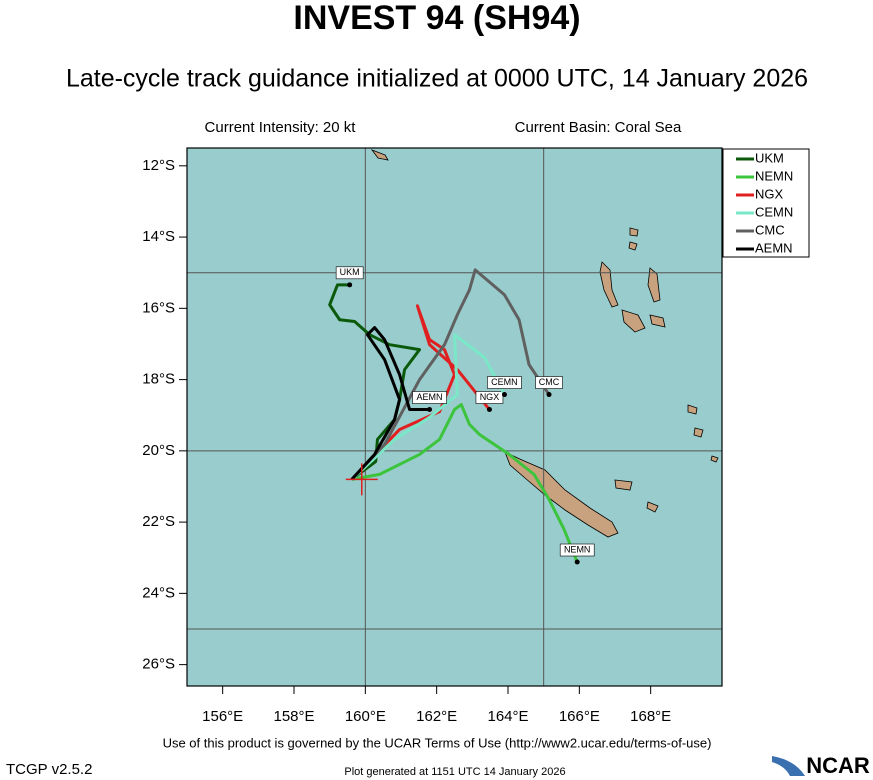 The image size is (873, 780). What do you see at coordinates (293, 716) in the screenshot?
I see `x-tick-label: 158°E` at bounding box center [293, 716].